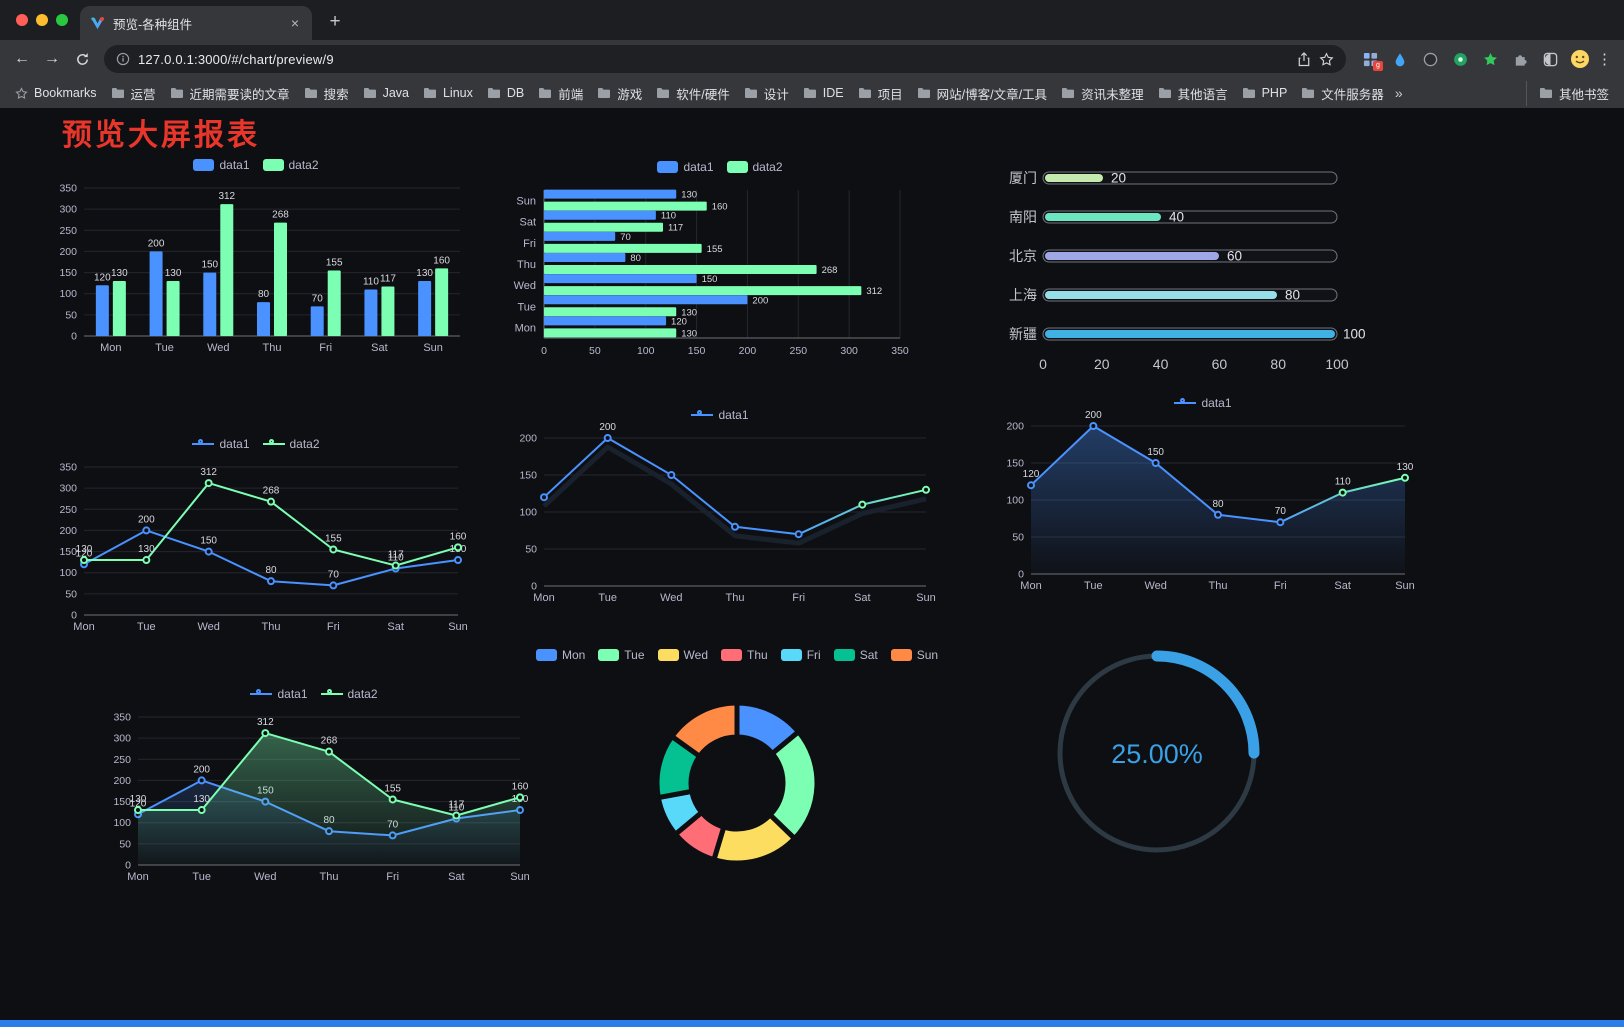 The image size is (1624, 1027). I want to click on legend-label: Tue, so click(634, 655).